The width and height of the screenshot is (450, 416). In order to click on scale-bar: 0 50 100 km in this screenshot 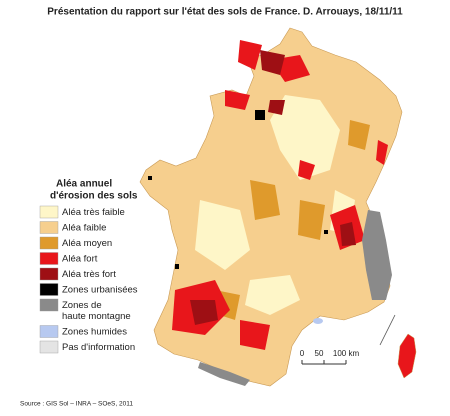, I will do `click(330, 357)`.